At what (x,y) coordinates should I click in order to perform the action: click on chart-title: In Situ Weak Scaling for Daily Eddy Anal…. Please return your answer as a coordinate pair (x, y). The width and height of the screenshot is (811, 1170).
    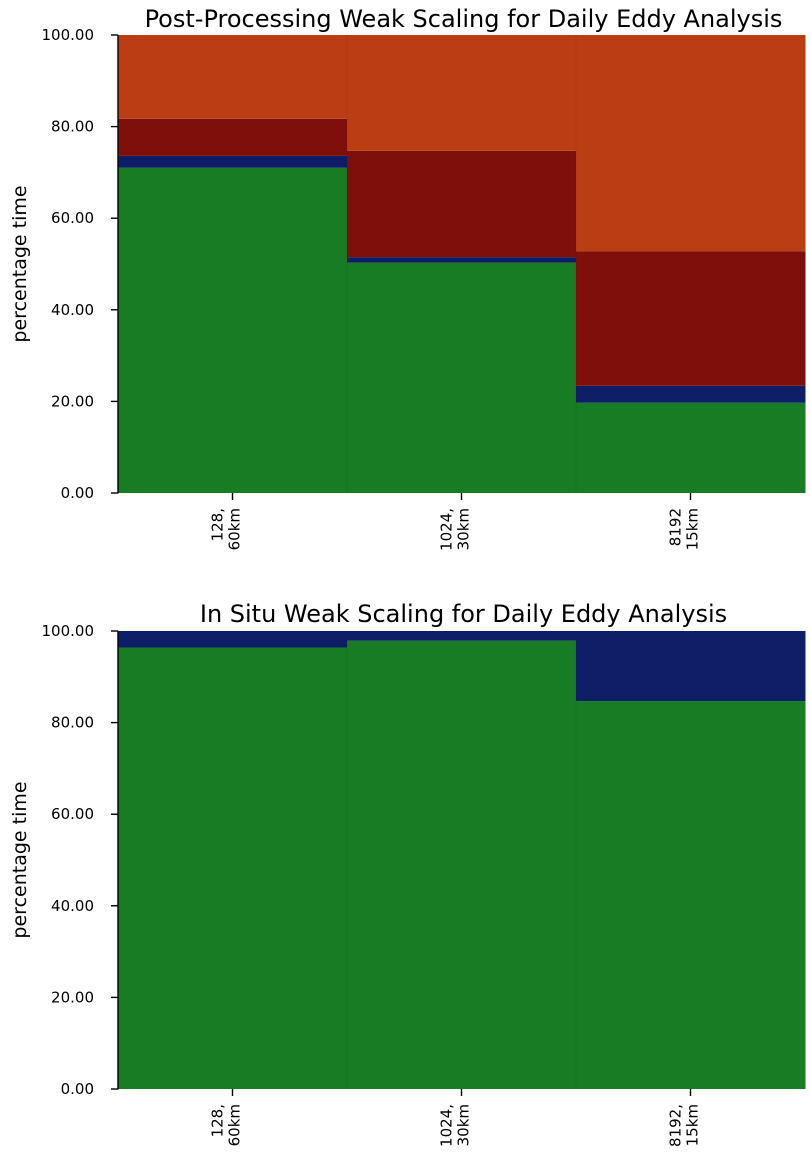
    Looking at the image, I should click on (463, 614).